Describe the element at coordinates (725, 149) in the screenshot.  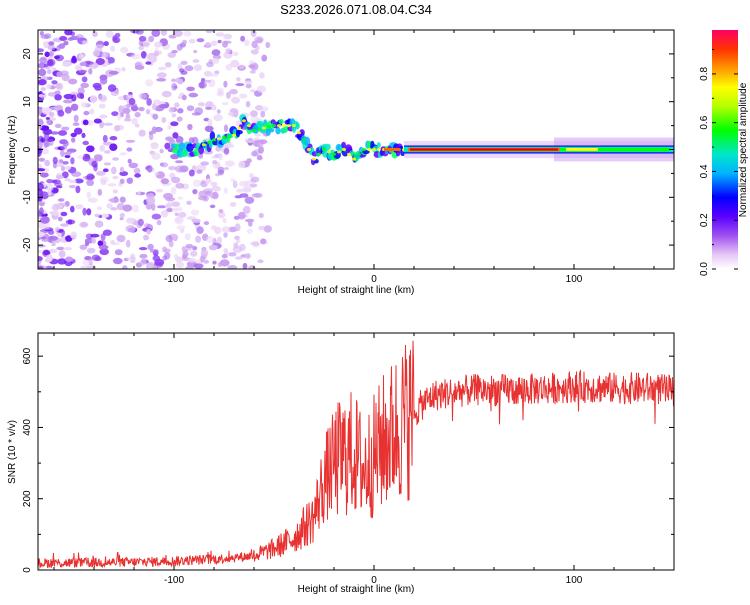
I see `colorbar-gradient` at that location.